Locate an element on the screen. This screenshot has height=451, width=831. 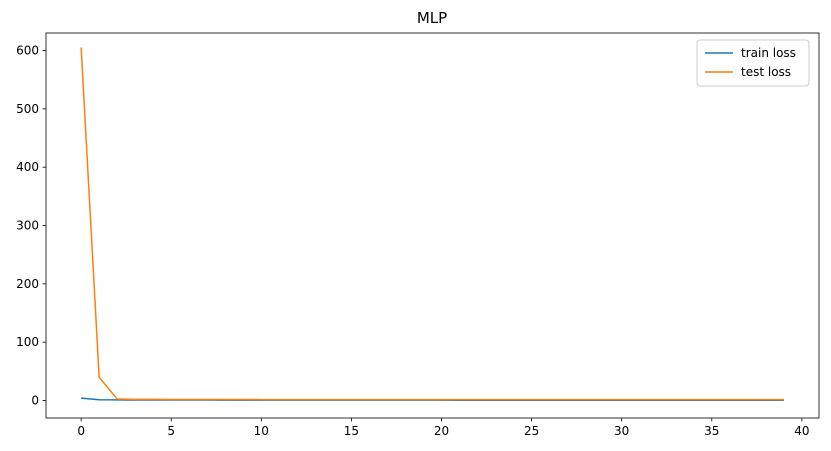
y-tick-label: 100 is located at coordinates (27, 342).